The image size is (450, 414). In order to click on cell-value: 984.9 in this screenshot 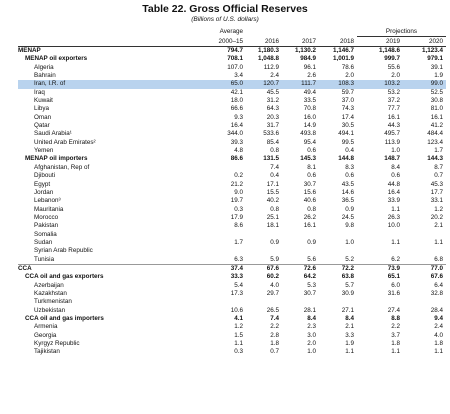, I will do `click(308, 59)`.